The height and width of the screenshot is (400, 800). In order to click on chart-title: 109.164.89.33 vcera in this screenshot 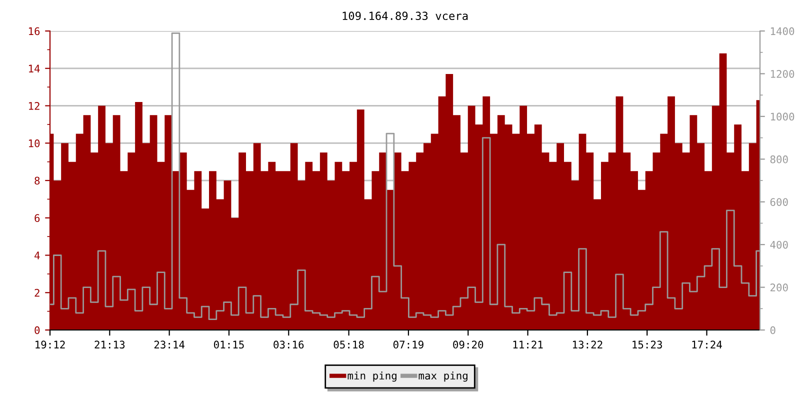, I will do `click(405, 16)`.